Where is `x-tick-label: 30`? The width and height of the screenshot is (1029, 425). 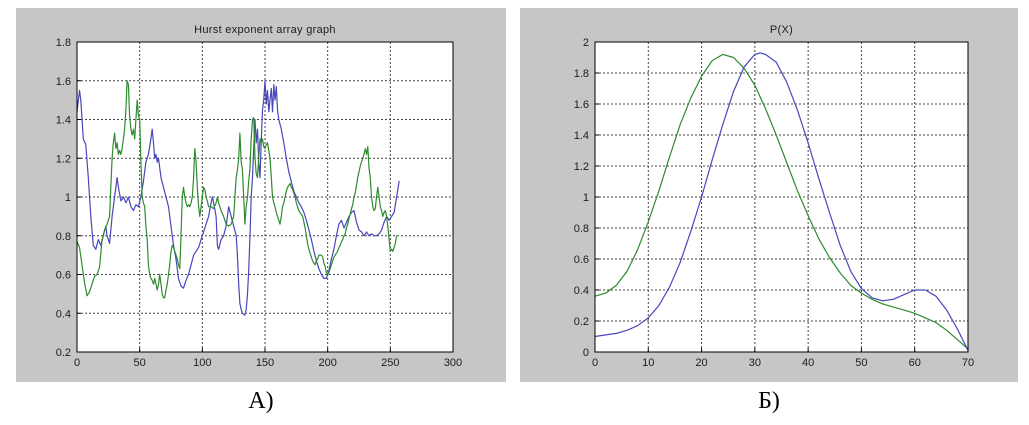 x-tick-label: 30 is located at coordinates (755, 363).